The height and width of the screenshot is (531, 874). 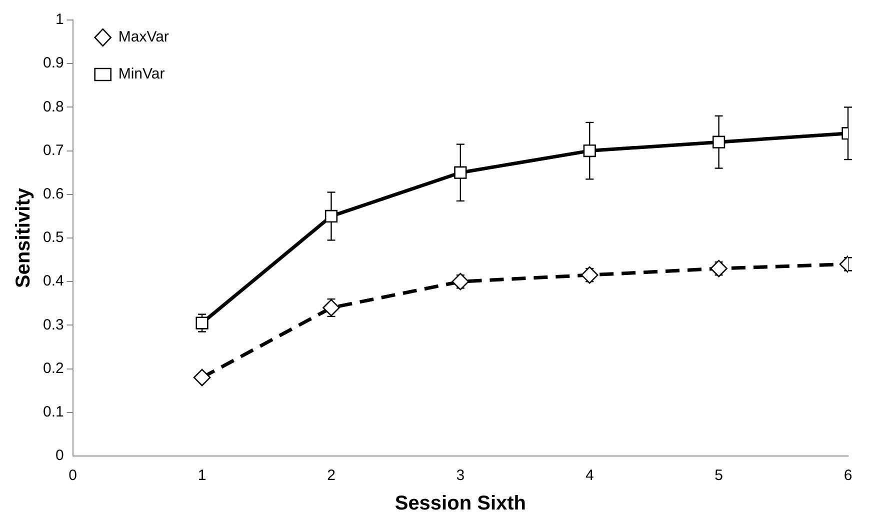 What do you see at coordinates (848, 475) in the screenshot?
I see `x-tick-label: 6` at bounding box center [848, 475].